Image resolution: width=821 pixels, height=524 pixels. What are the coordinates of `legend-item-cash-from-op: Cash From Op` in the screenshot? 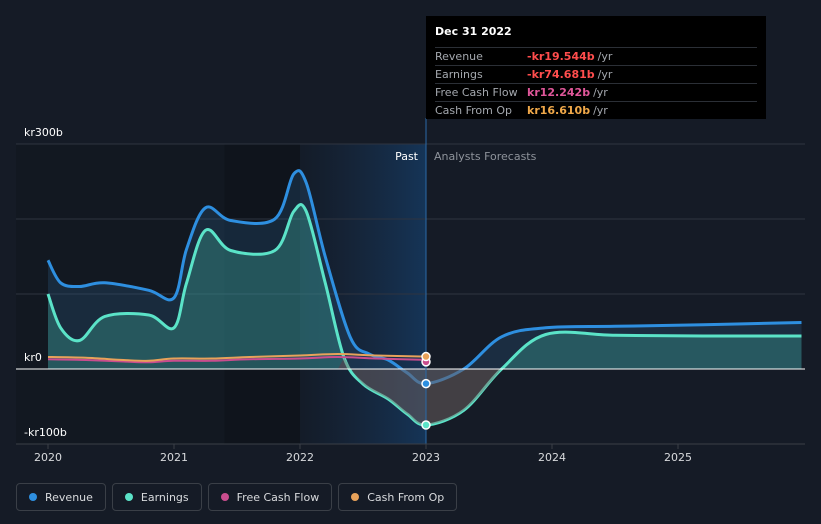 It's located at (398, 497).